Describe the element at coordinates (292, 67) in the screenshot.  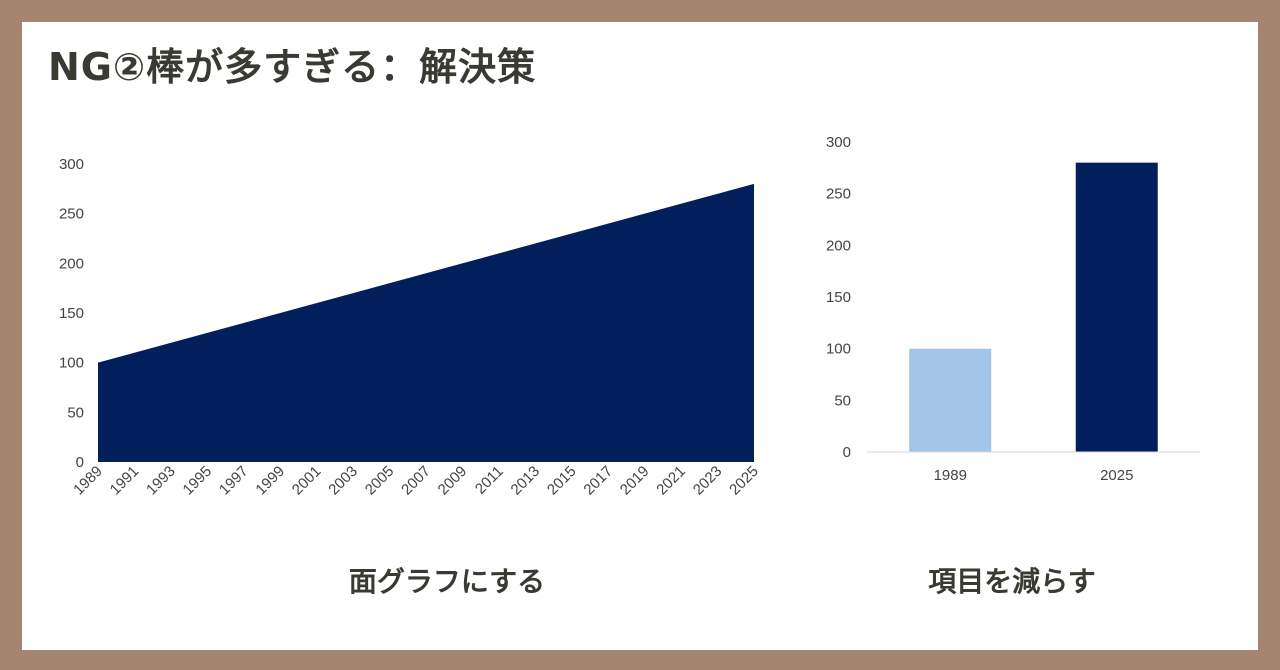
I see `page-title: NG②棒が多すぎる：解決策` at that location.